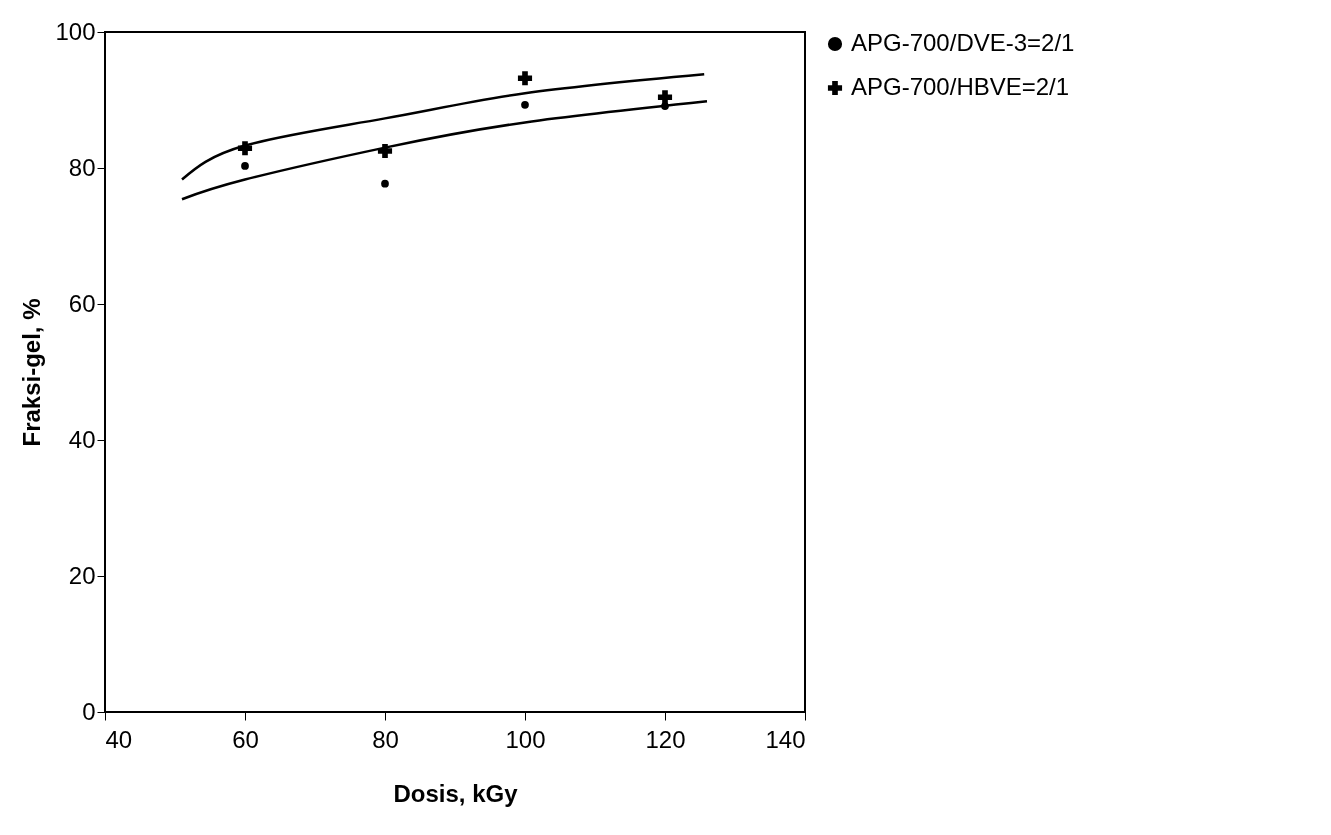 The width and height of the screenshot is (1331, 835). What do you see at coordinates (82, 439) in the screenshot?
I see `y-tick-label: 40` at bounding box center [82, 439].